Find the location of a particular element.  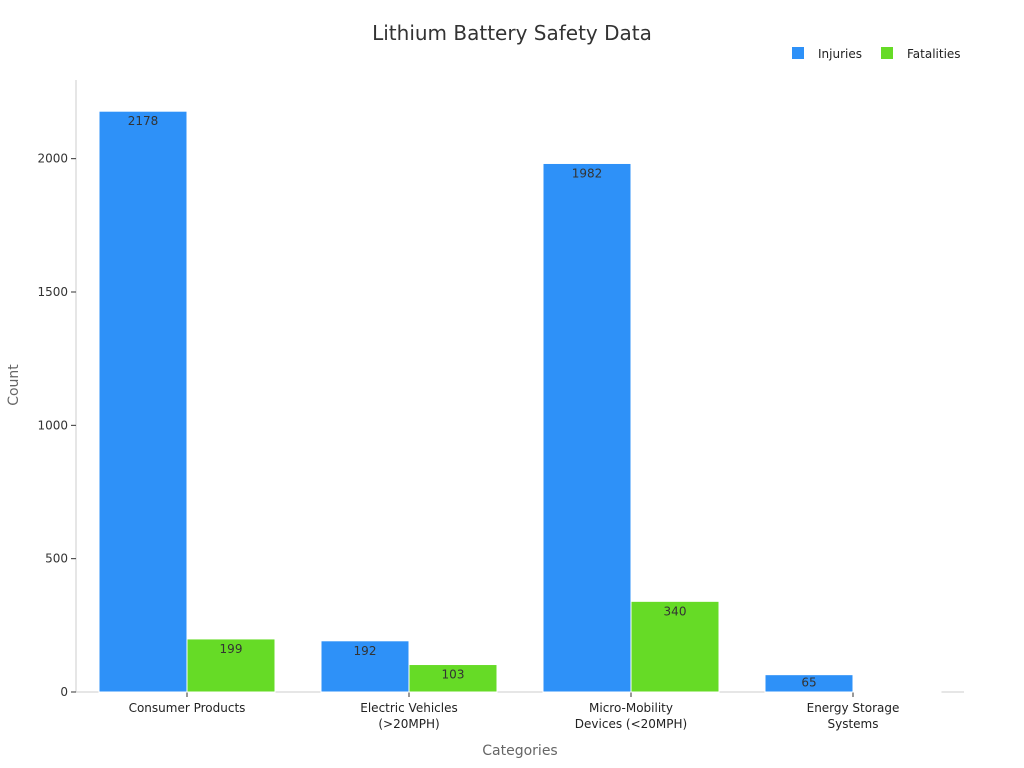

data-label: 65 is located at coordinates (808, 683).